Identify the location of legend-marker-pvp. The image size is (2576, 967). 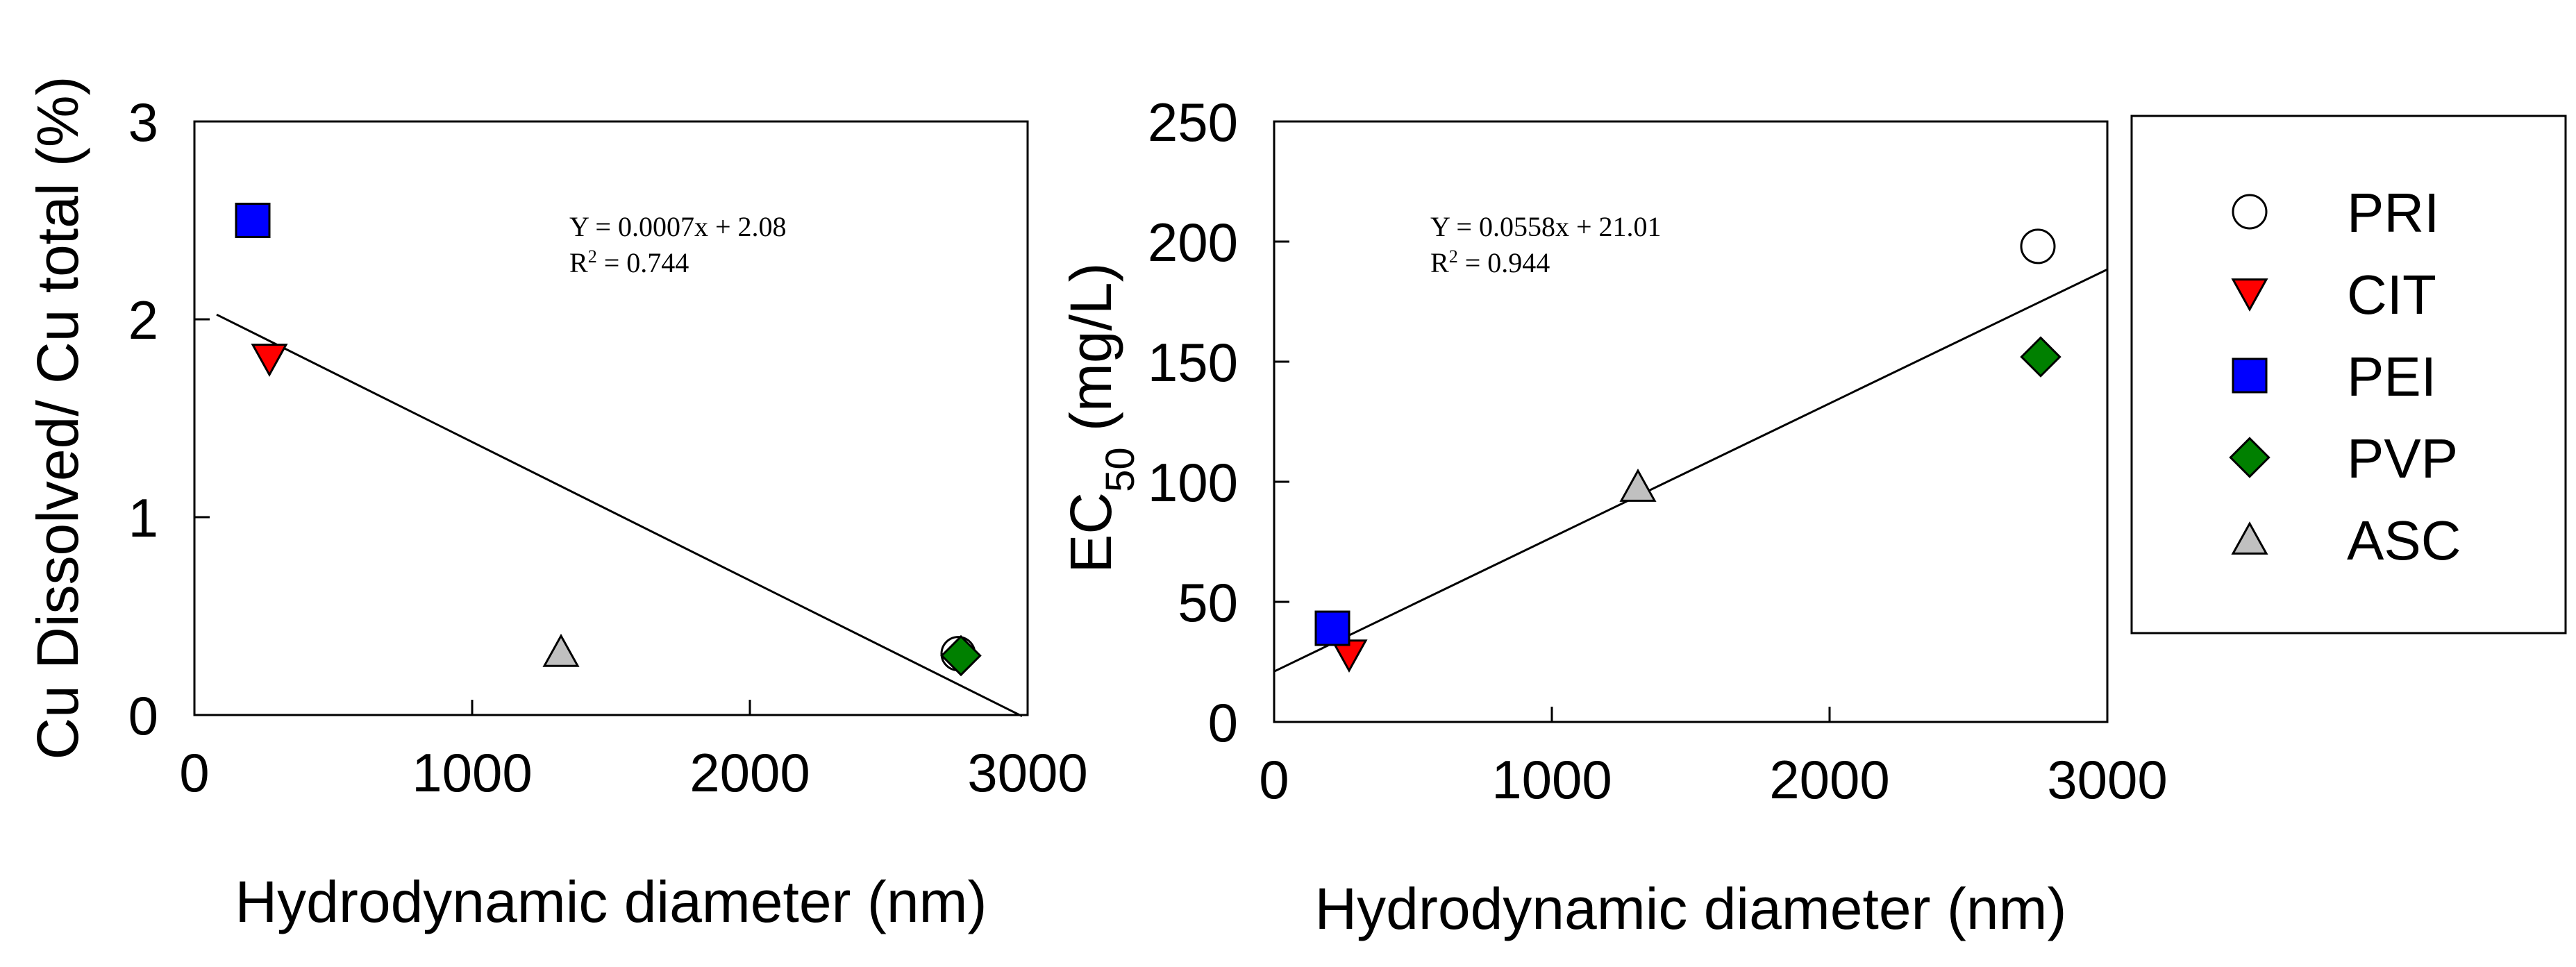
(2249, 457).